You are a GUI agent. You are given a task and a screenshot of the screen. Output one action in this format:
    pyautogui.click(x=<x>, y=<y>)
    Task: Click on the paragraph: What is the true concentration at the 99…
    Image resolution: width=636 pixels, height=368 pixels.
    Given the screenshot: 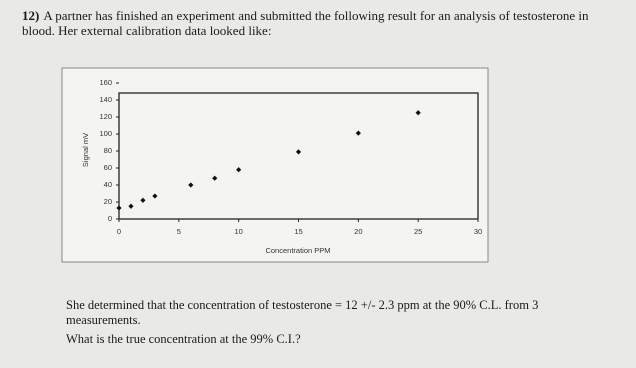 What is the action you would take?
    pyautogui.click(x=183, y=339)
    